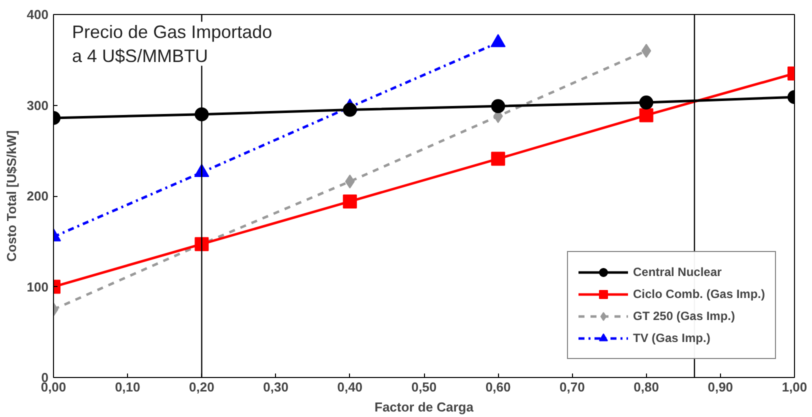 The image size is (812, 417). Describe the element at coordinates (37, 196) in the screenshot. I see `y-tick-label: 200` at that location.